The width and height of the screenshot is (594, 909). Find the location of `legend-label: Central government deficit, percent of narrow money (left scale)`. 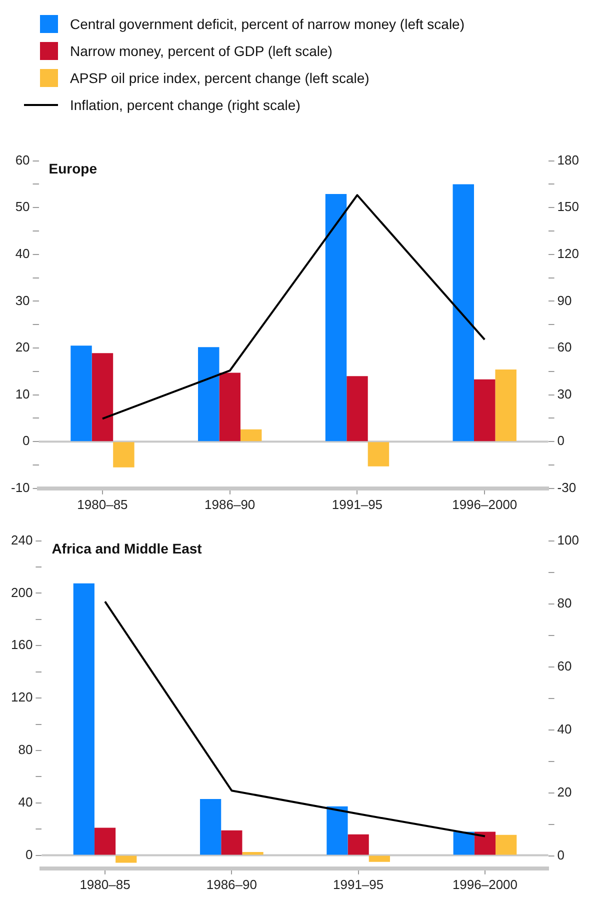

legend-label: Central government deficit, percent of narrow money (left scale) is located at coordinates (267, 24).